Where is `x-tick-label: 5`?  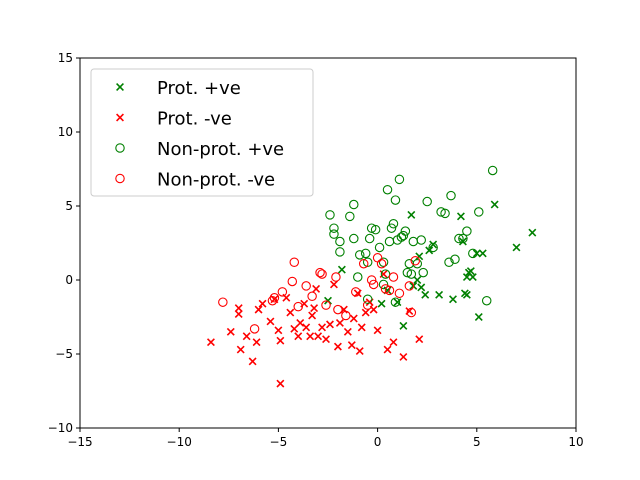
x-tick-label: 5 is located at coordinates (477, 442).